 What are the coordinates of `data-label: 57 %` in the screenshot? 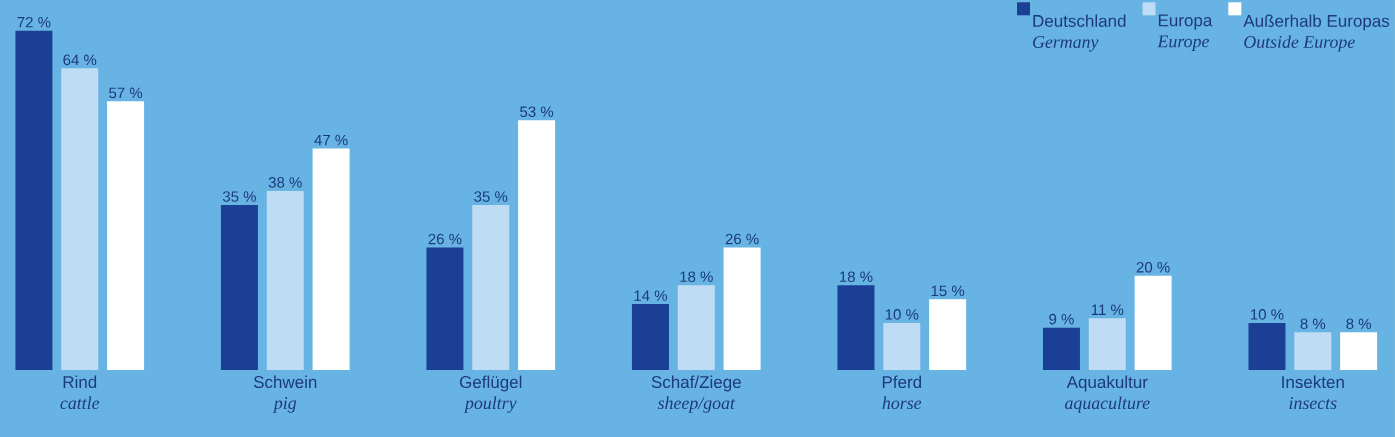 It's located at (126, 93).